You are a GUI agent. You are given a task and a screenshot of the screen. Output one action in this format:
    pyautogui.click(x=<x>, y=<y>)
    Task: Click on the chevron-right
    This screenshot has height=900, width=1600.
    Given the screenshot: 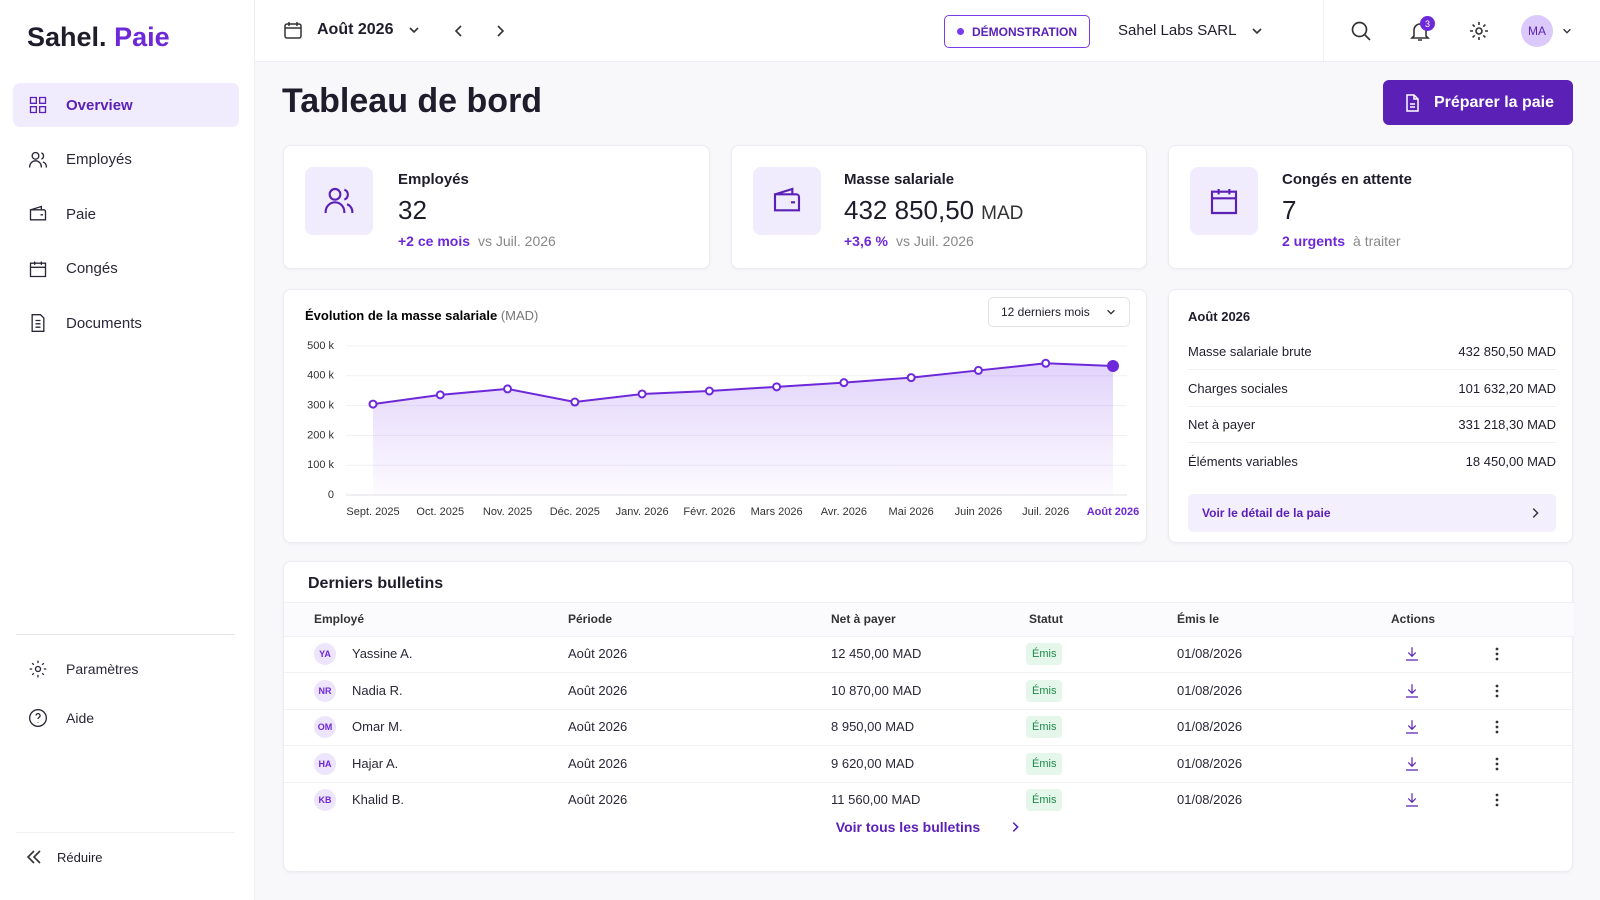 What is the action you would take?
    pyautogui.click(x=1015, y=827)
    